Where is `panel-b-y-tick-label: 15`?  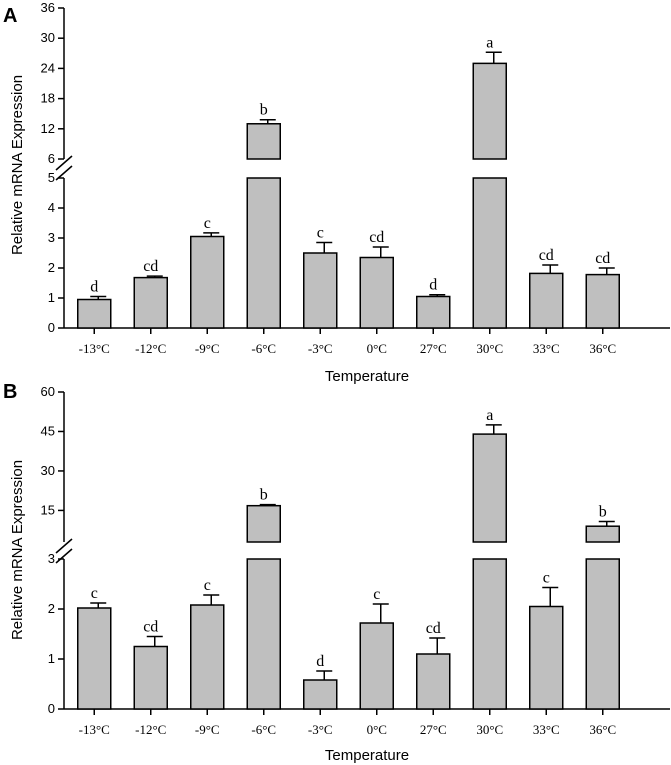 panel-b-y-tick-label: 15 is located at coordinates (48, 509).